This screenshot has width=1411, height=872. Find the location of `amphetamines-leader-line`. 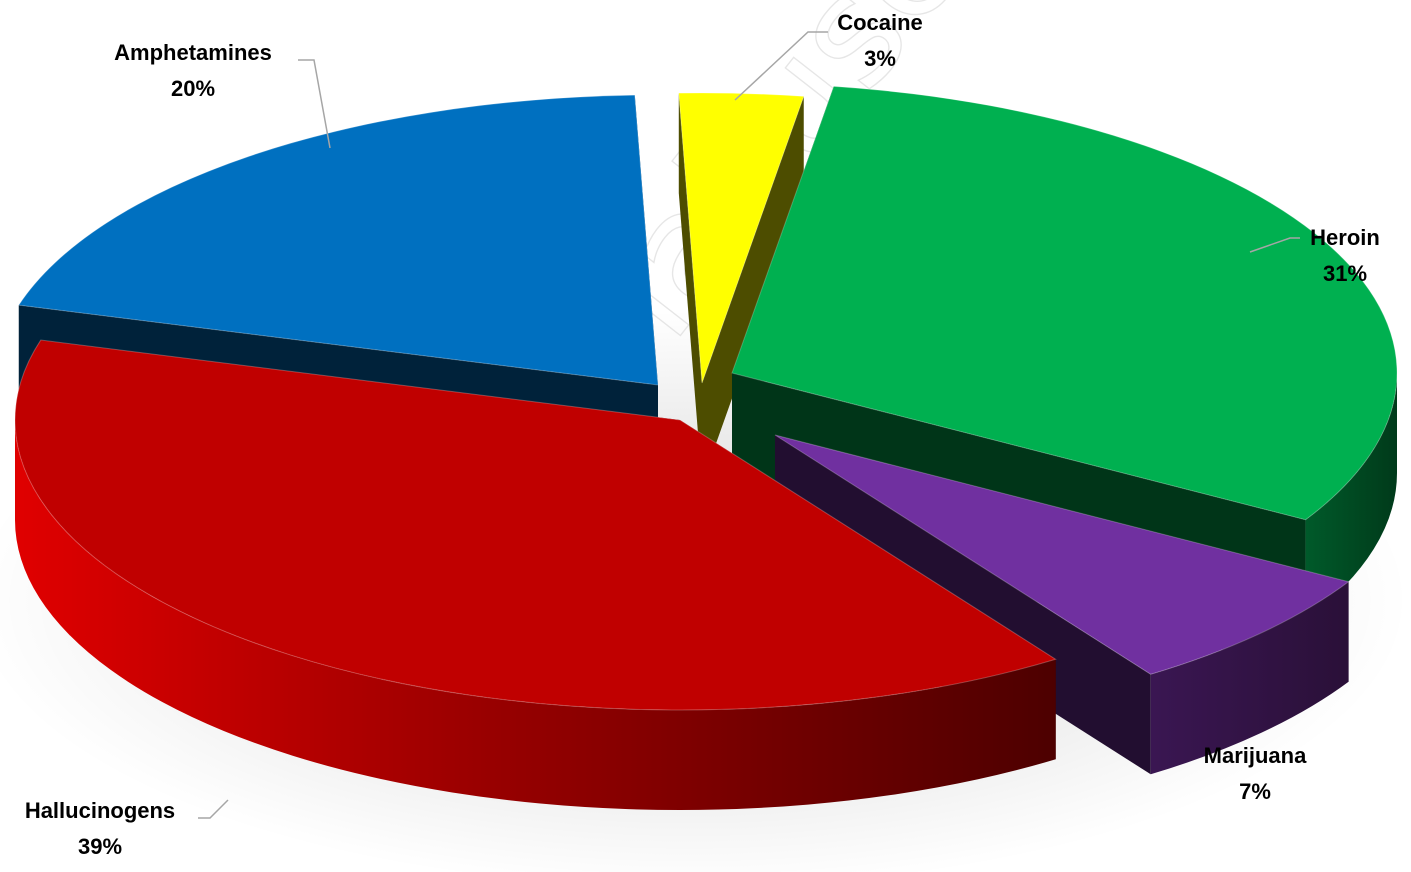

amphetamines-leader-line is located at coordinates (314, 104).